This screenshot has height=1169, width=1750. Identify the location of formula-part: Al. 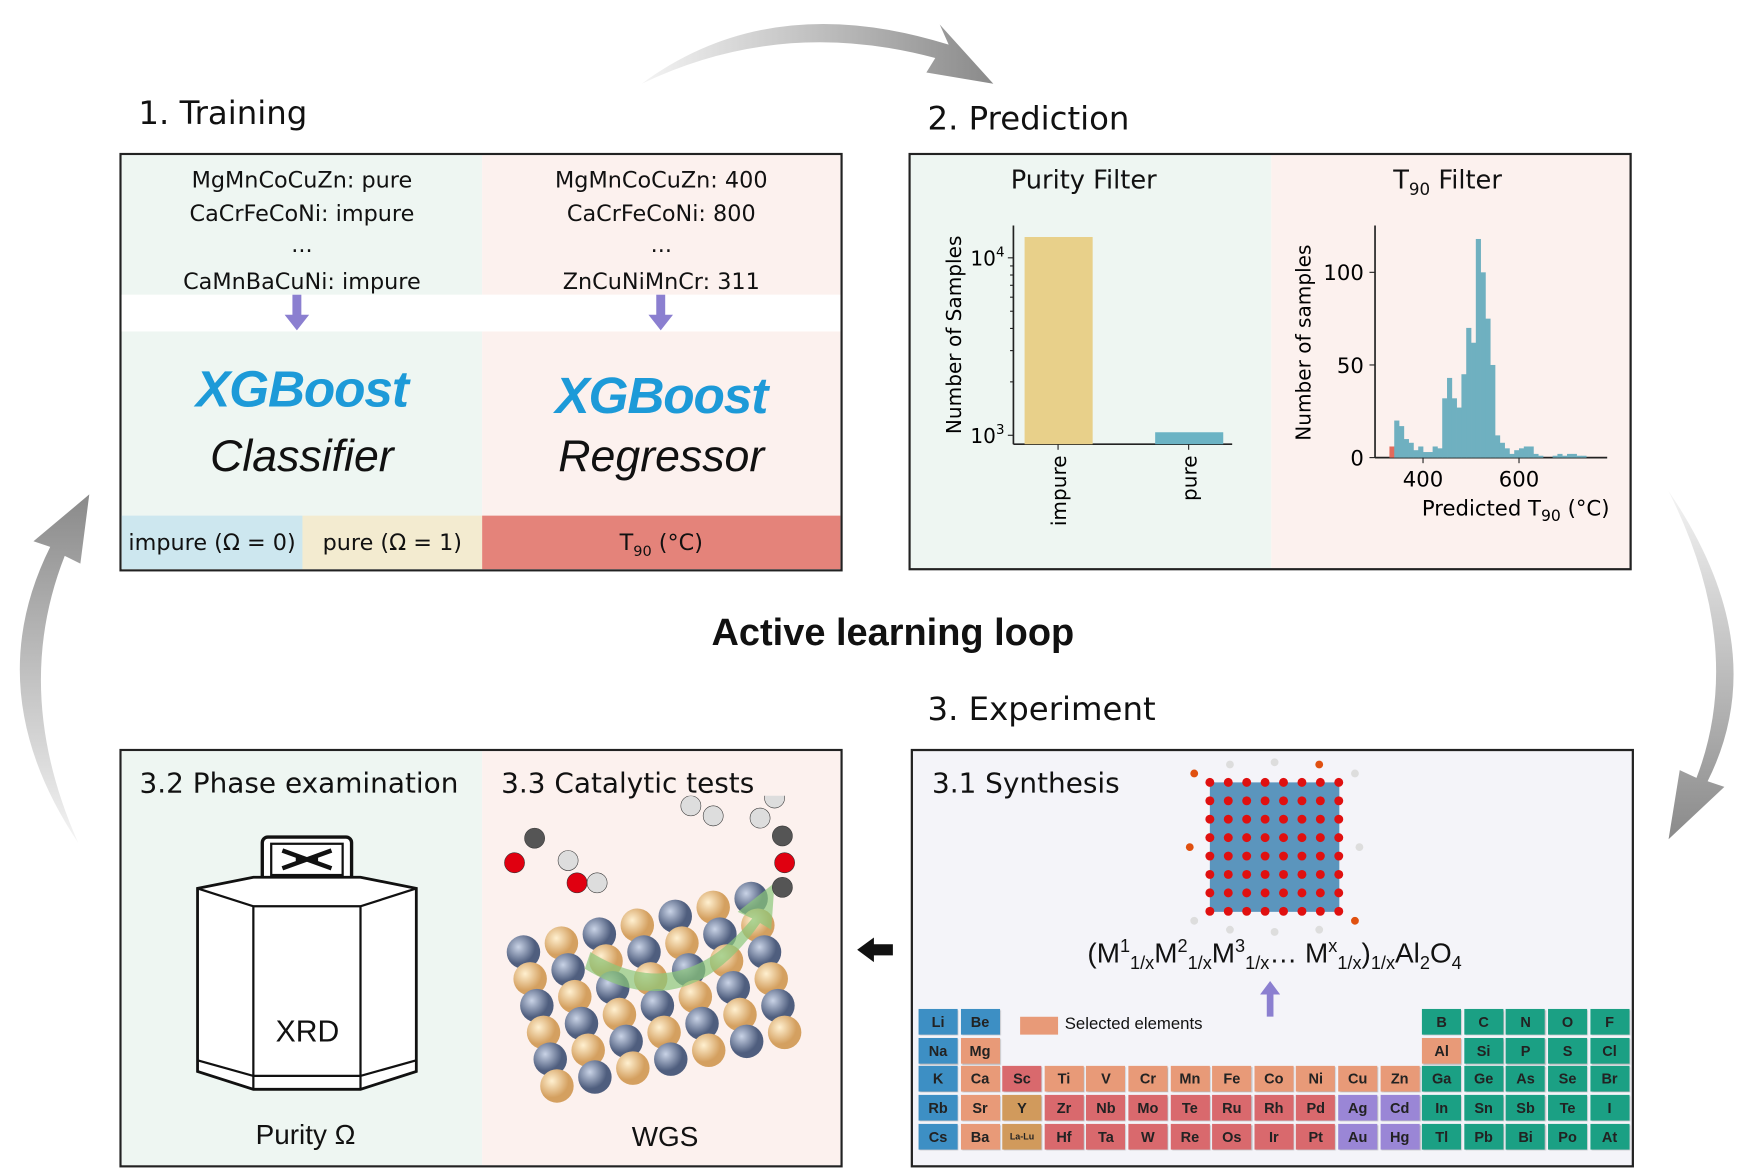
(1407, 953).